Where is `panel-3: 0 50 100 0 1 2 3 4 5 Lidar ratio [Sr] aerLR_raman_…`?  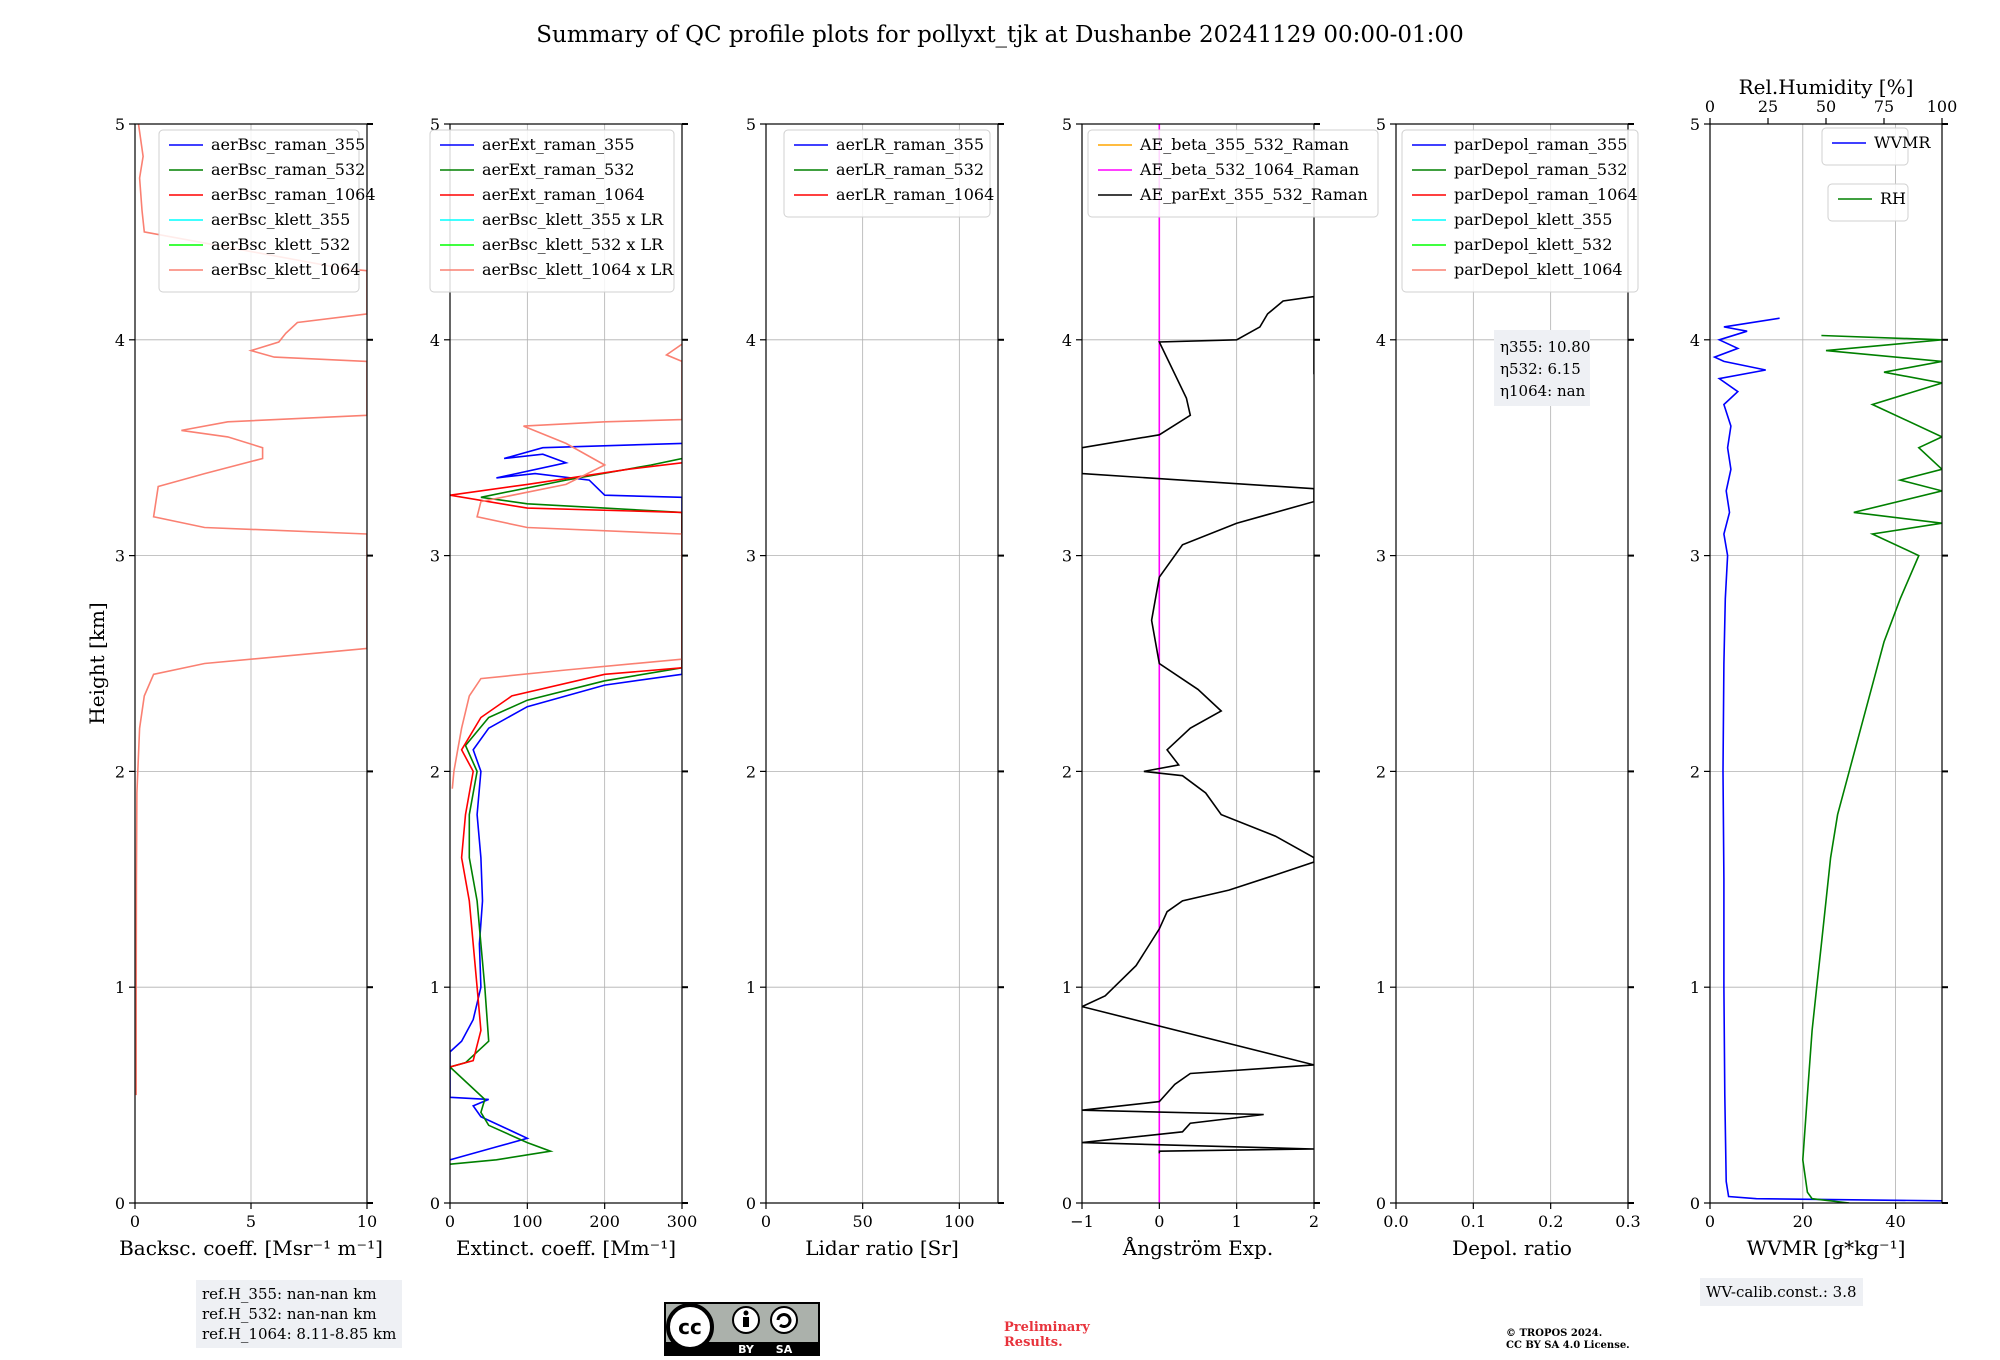
panel-3: 0 50 100 0 1 2 3 4 5 Lidar ratio [Sr] aerLR_raman_… is located at coordinates (875, 687).